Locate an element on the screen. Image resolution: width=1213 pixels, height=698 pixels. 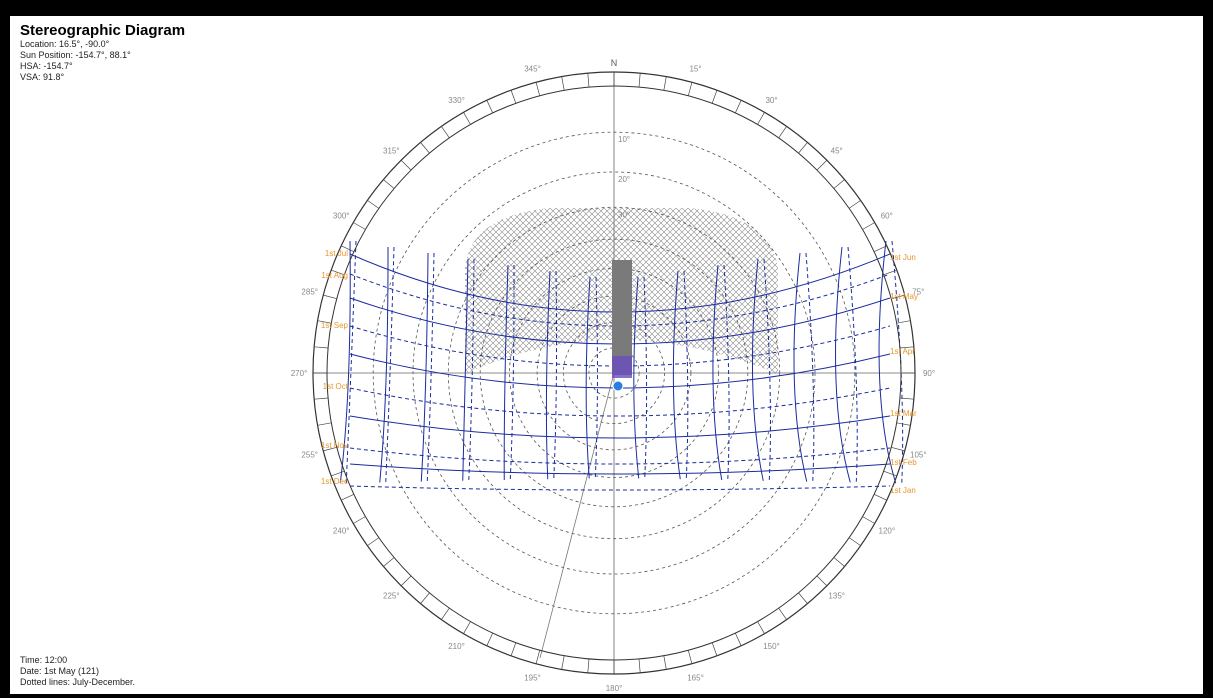
azimuth-label: 285° is located at coordinates (309, 292).